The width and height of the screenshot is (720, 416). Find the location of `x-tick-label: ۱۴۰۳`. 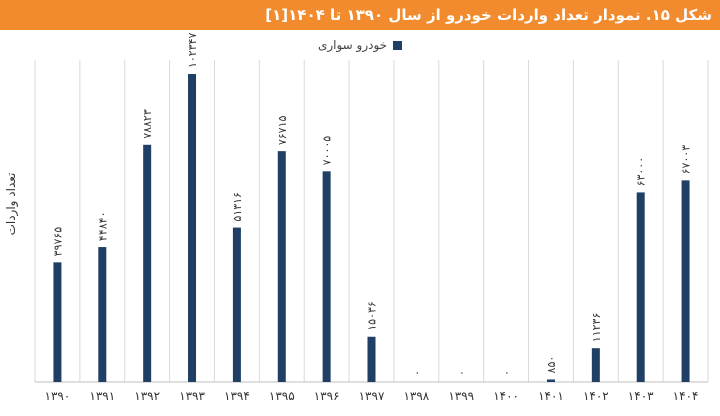

x-tick-label: ۱۴۰۳ is located at coordinates (641, 396).